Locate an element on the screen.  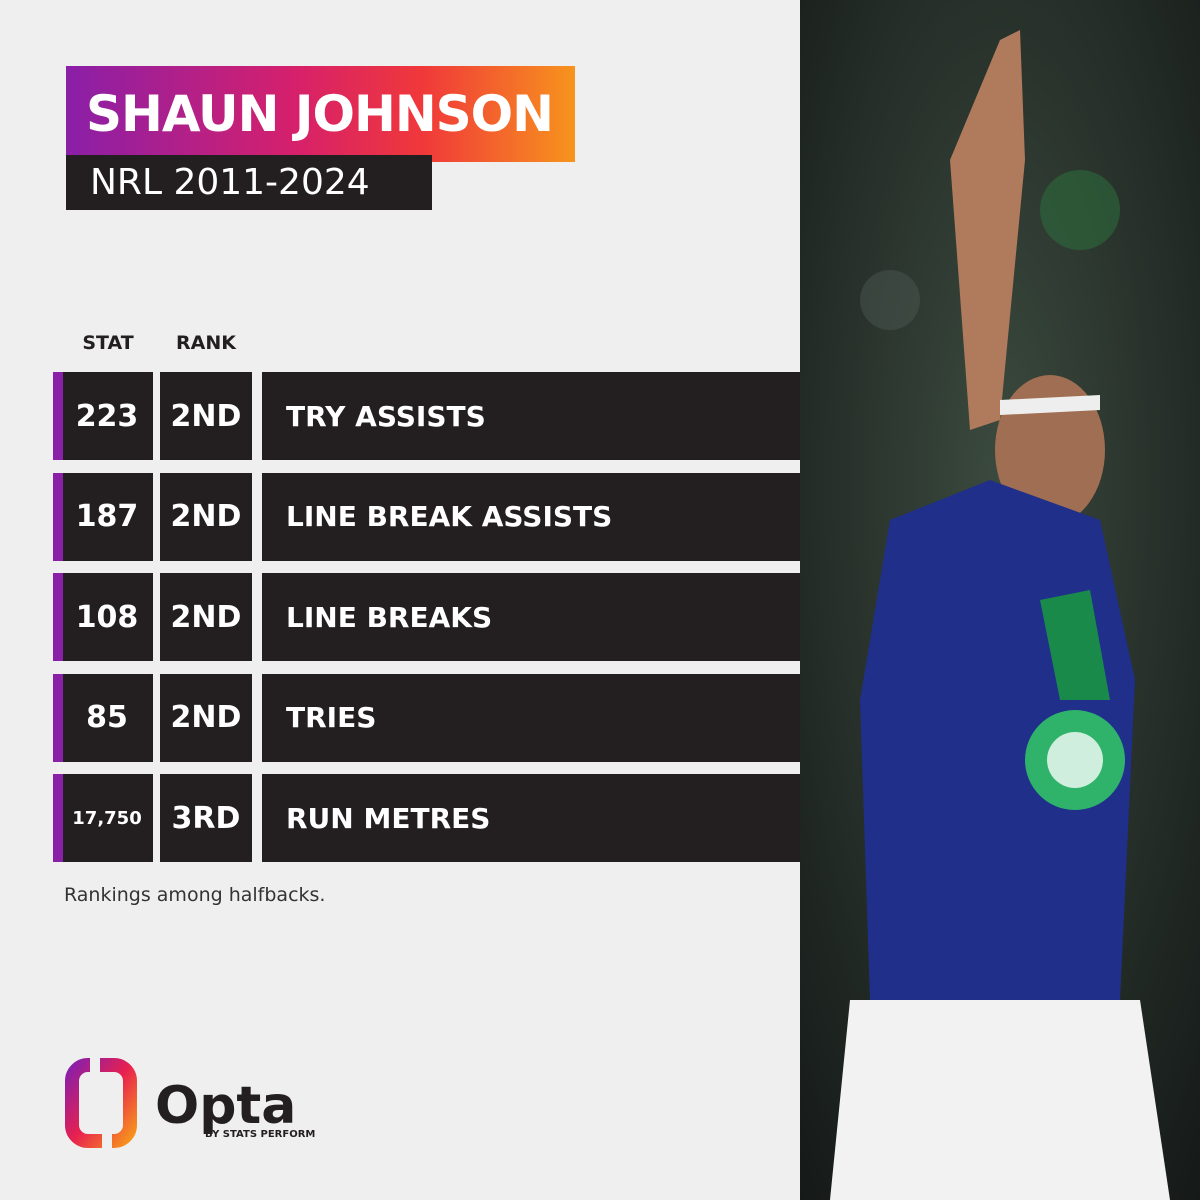
stat-cell: 85 is located at coordinates (103, 717).